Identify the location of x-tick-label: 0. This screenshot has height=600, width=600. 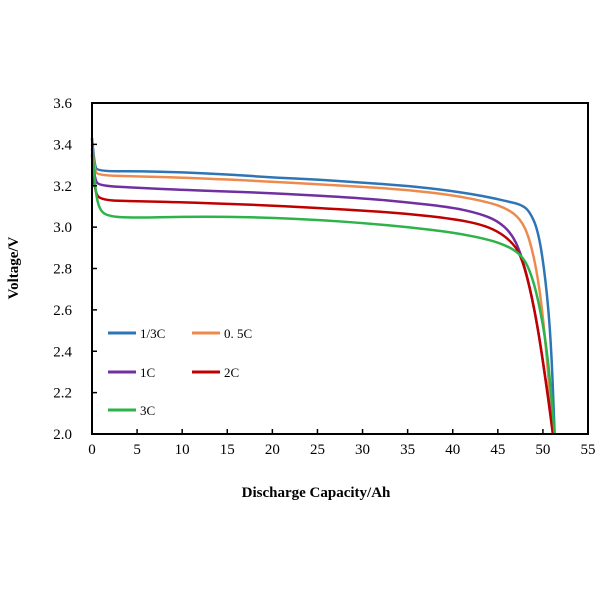
(92, 450).